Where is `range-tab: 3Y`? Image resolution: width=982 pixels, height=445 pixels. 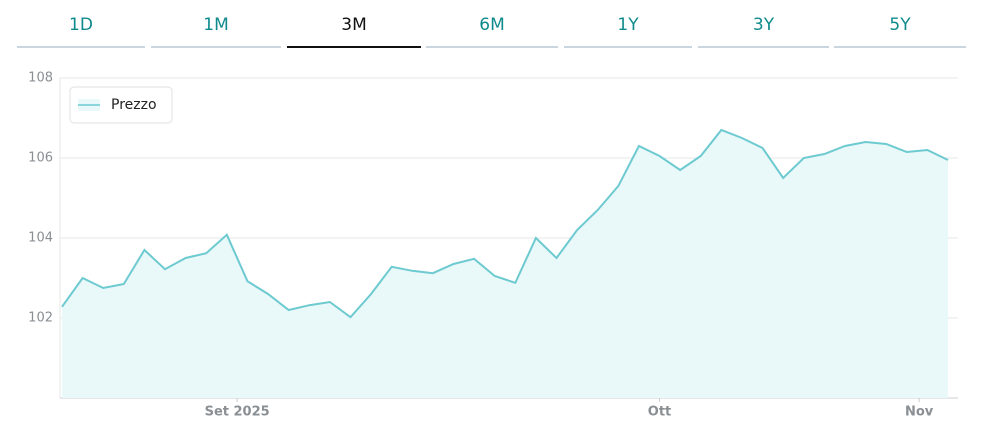 range-tab: 3Y is located at coordinates (763, 24).